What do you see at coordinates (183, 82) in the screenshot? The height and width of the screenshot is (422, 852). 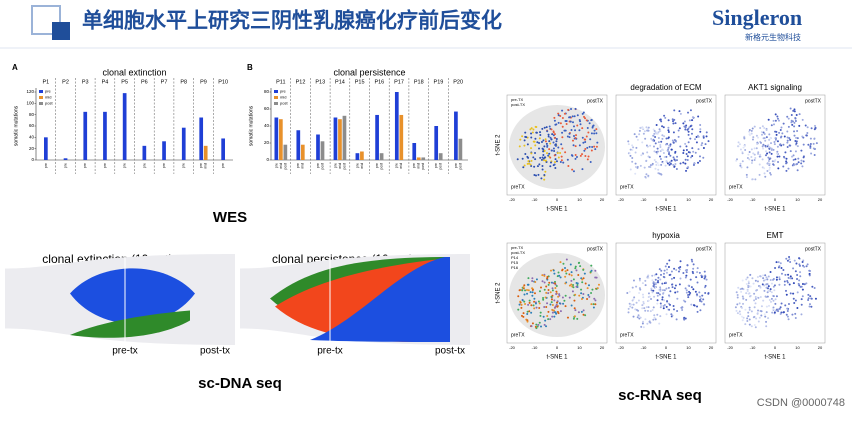 I see `patient-label: P8` at bounding box center [183, 82].